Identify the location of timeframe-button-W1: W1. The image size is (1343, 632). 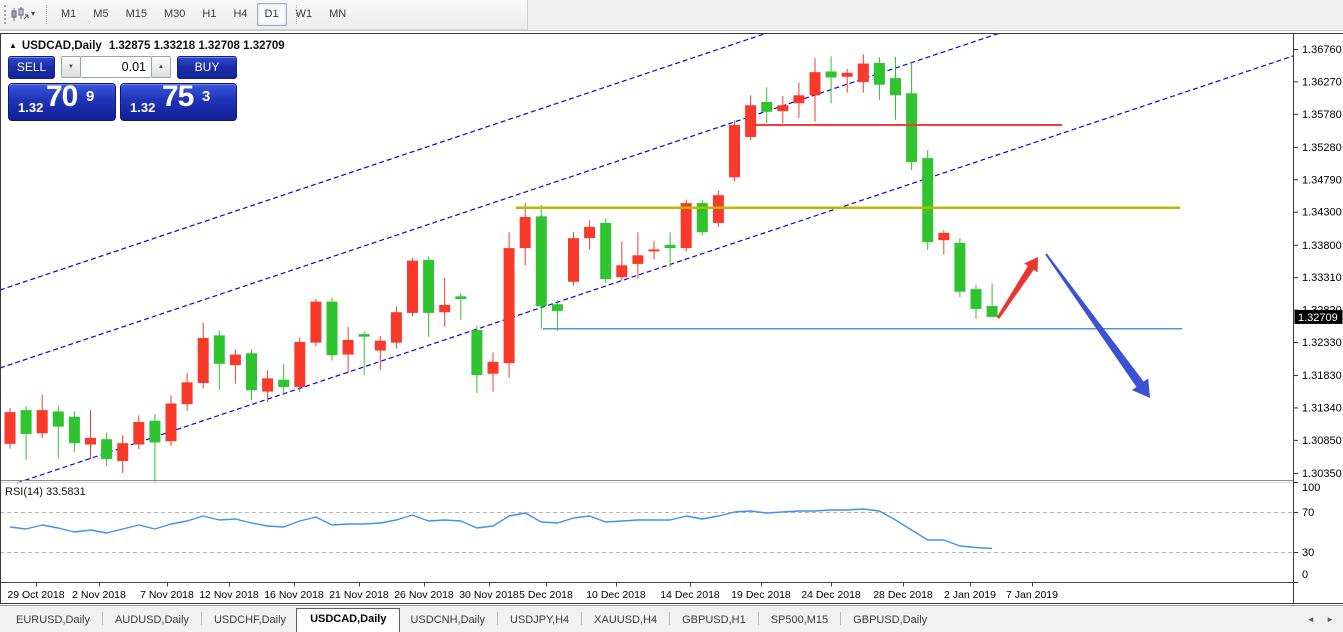
(304, 14).